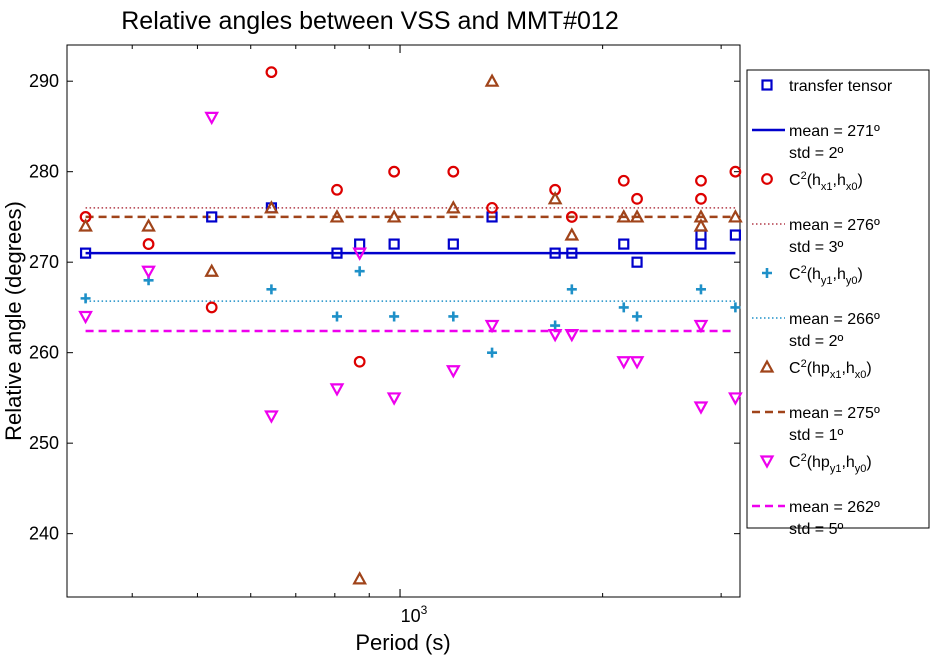 This screenshot has width=933, height=658. What do you see at coordinates (370, 21) in the screenshot?
I see `chart-title: Relative angles between VSS and MMT#012` at bounding box center [370, 21].